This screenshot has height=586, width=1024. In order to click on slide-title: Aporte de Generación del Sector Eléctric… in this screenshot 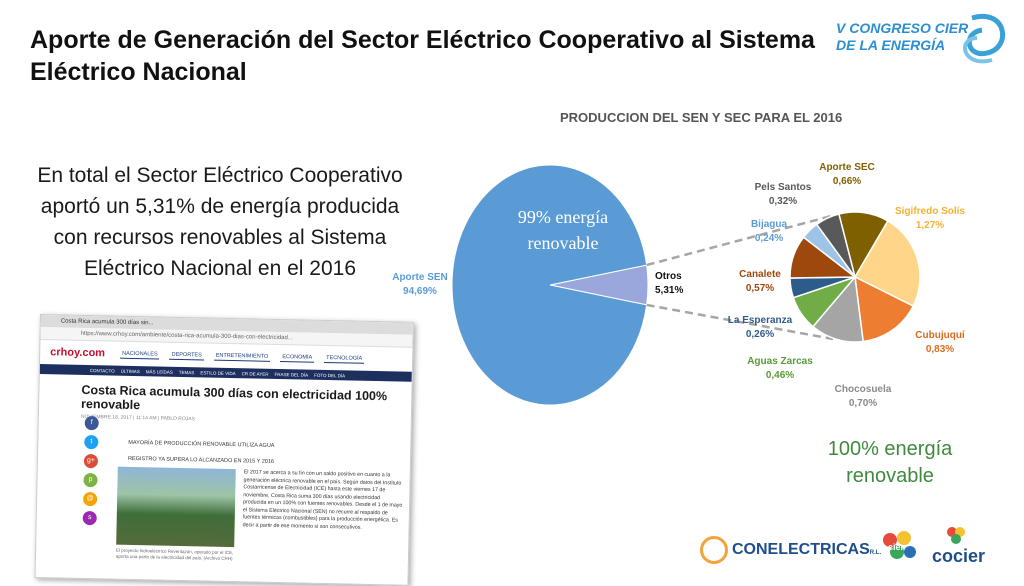, I will do `click(422, 56)`.